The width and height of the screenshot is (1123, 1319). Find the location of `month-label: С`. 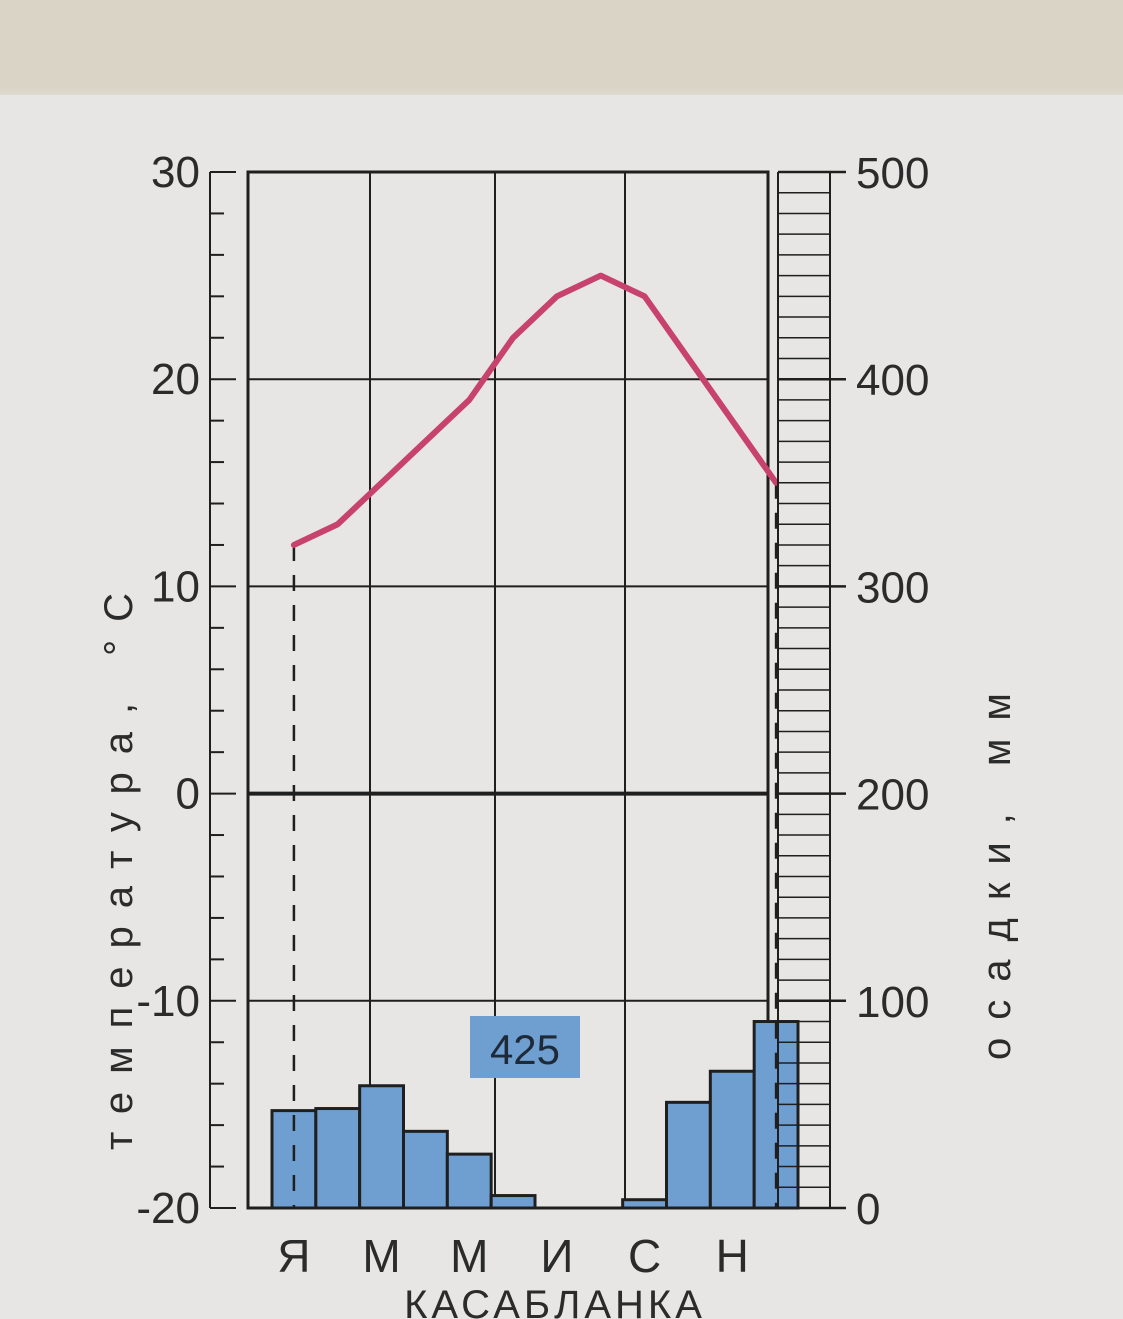

month-label: С is located at coordinates (644, 1256).